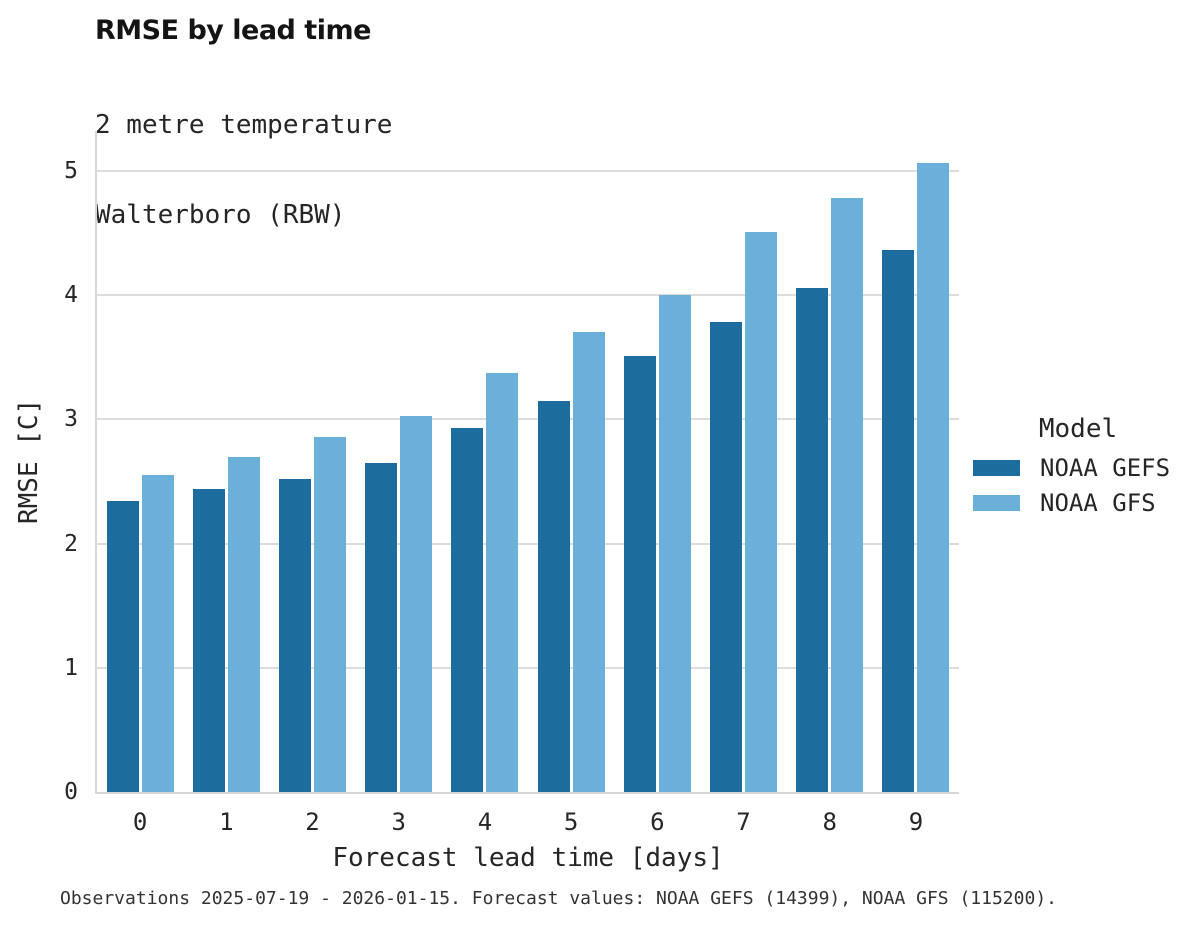  What do you see at coordinates (71, 543) in the screenshot?
I see `y-tick-label-2: 2` at bounding box center [71, 543].